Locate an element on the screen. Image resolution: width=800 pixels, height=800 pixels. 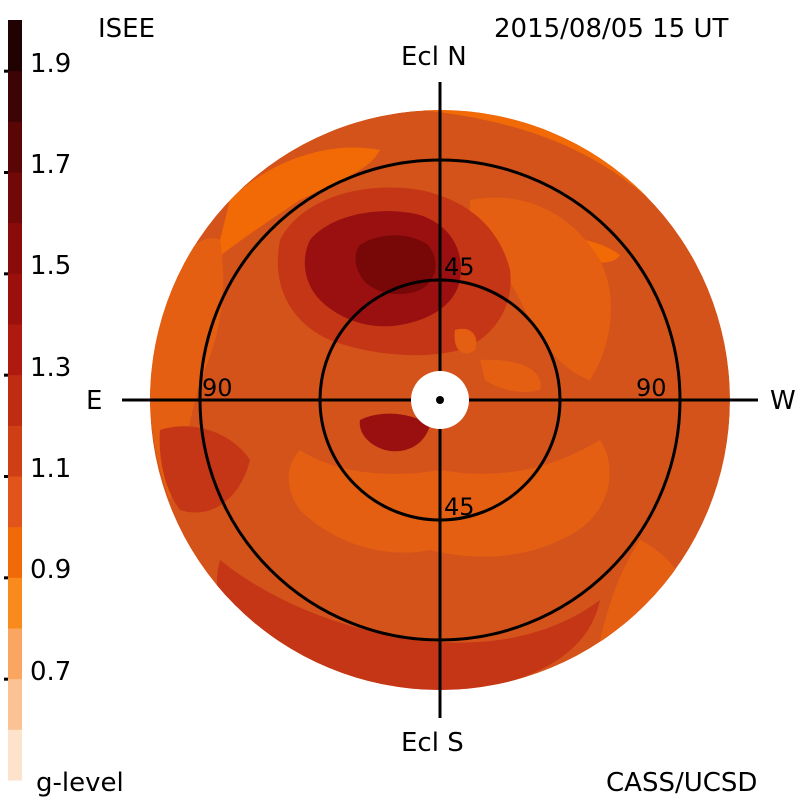
colorbar-tick-label: 1.1 is located at coordinates (51, 469).